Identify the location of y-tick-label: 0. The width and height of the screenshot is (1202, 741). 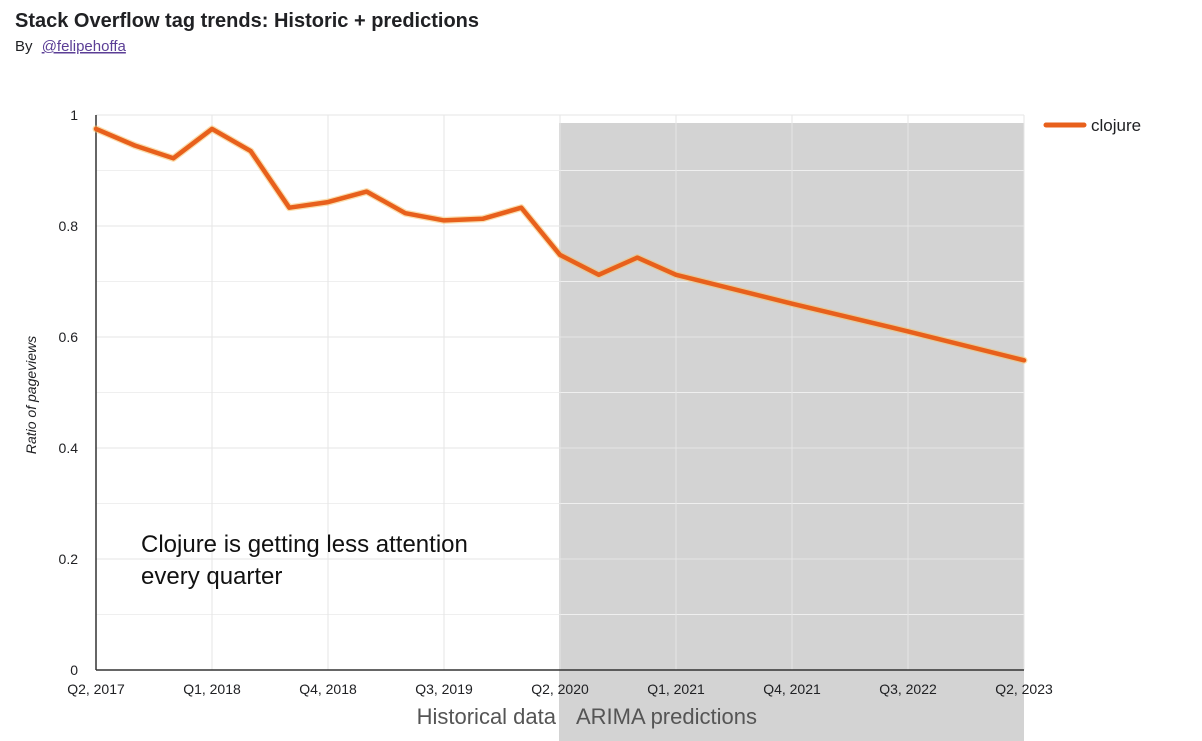
(74, 670).